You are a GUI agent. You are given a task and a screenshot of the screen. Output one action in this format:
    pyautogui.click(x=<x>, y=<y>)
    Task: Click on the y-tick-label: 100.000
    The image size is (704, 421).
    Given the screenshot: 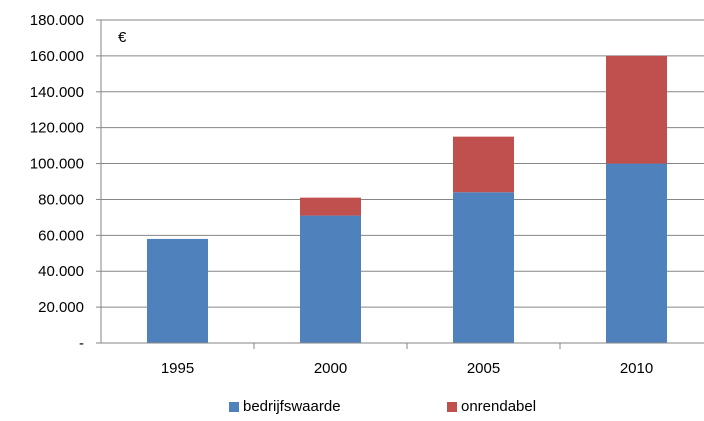 What is the action you would take?
    pyautogui.click(x=57, y=164)
    